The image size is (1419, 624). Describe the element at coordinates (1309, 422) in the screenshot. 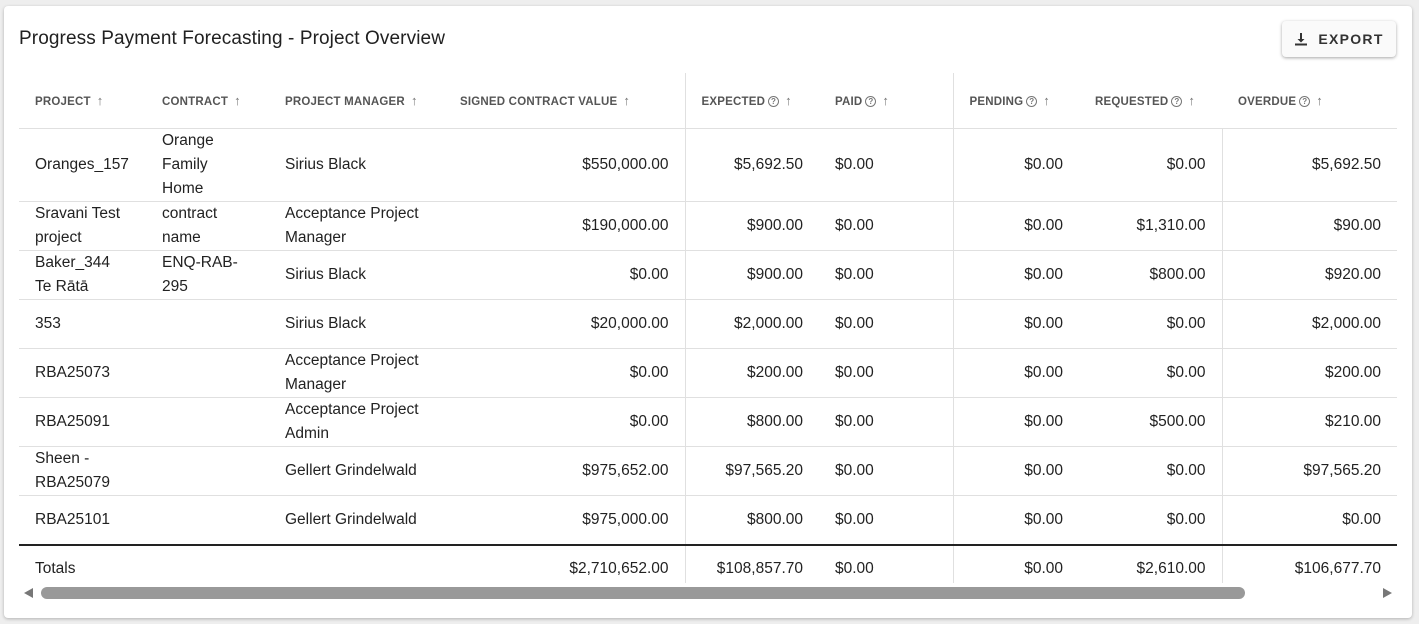

I see `cell-overdue: $210.00` at that location.